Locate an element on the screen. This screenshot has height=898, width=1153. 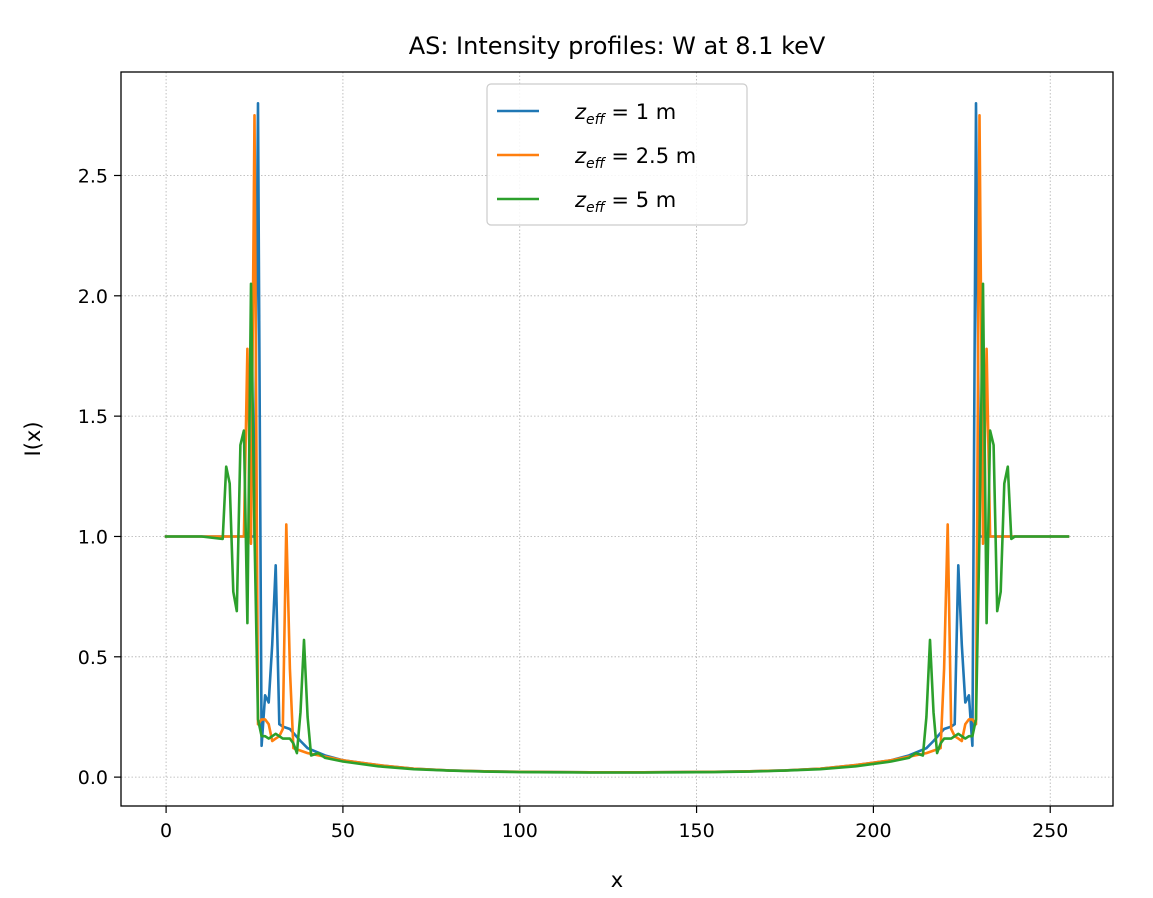
x-tick-label: 100 is located at coordinates (520, 831).